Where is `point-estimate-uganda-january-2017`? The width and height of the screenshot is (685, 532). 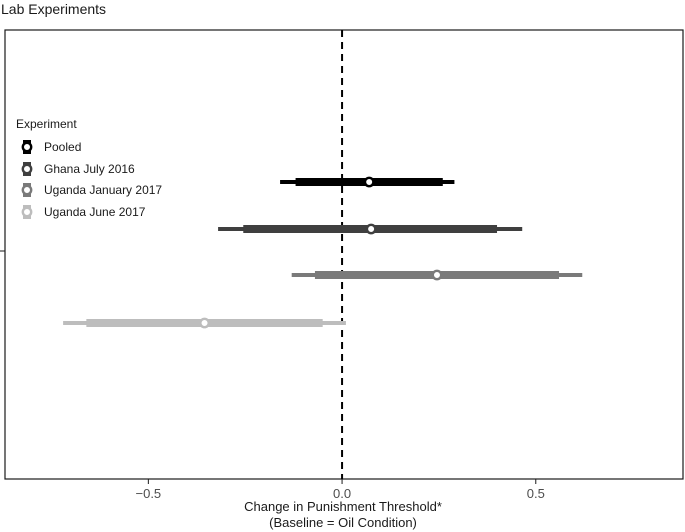
point-estimate-uganda-january-2017 is located at coordinates (437, 275).